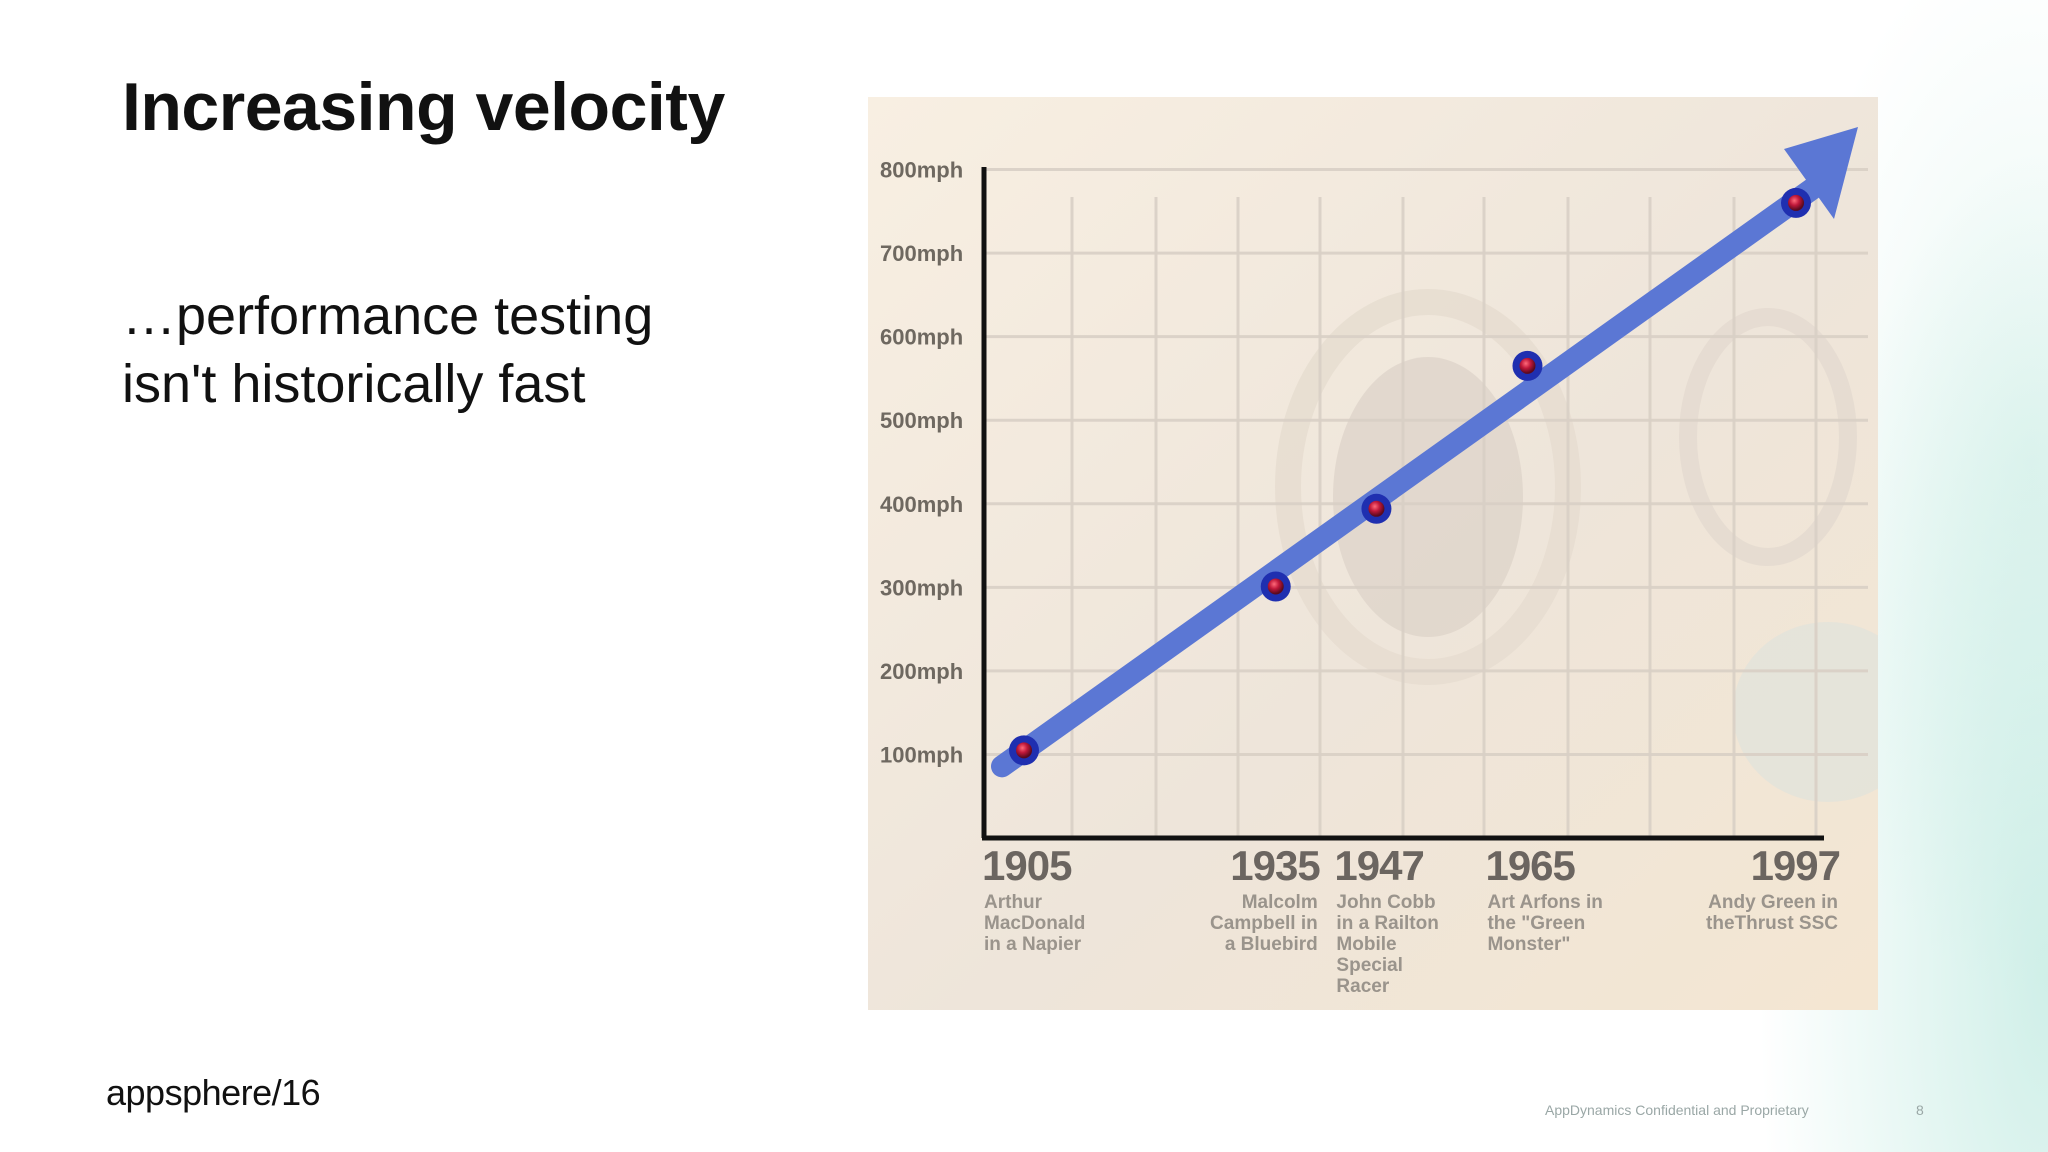 The image size is (2048, 1152). What do you see at coordinates (1544, 902) in the screenshot?
I see `point-description-1965: Art Arfons in` at bounding box center [1544, 902].